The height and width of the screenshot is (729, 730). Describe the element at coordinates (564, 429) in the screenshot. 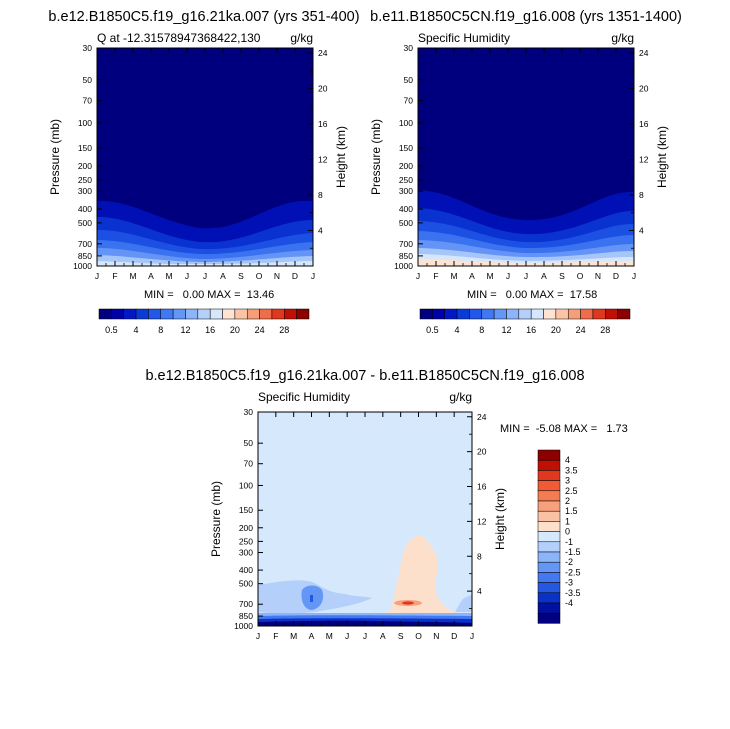

I see `panel-c-stats: MIN = -5.08 MAX = 1.73` at that location.